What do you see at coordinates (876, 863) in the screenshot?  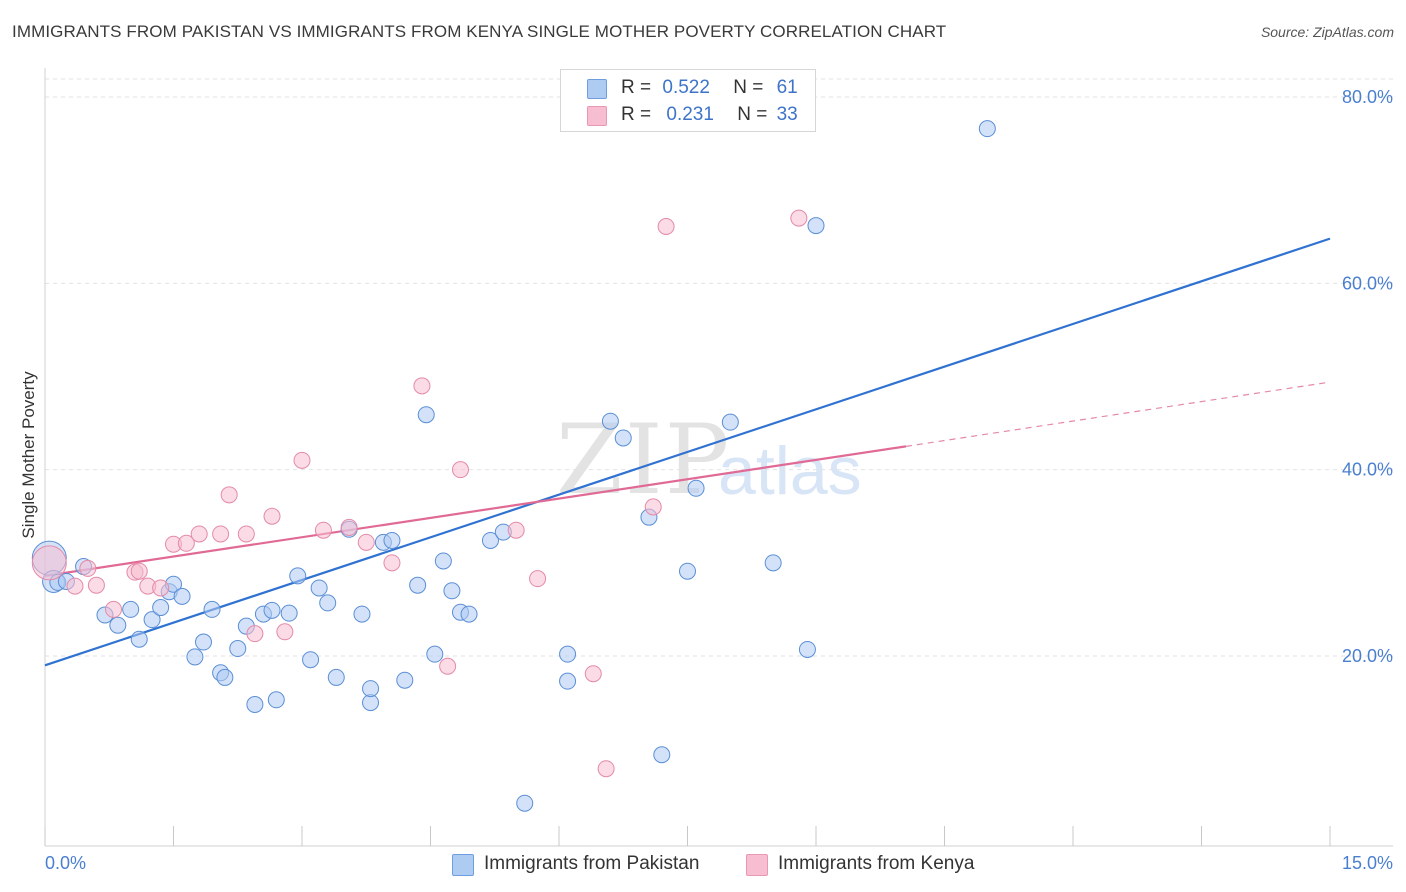 I see `bottom-legend-label-kenya: Immigrants from Kenya` at bounding box center [876, 863].